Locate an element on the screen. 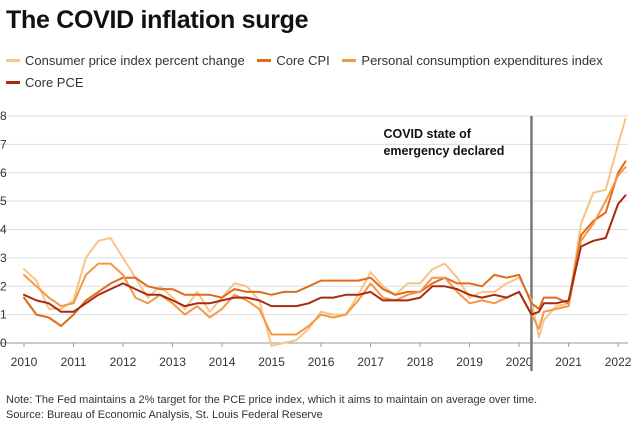 The image size is (640, 427). legend-item-cpi: Consumer price index percent change is located at coordinates (125, 61).